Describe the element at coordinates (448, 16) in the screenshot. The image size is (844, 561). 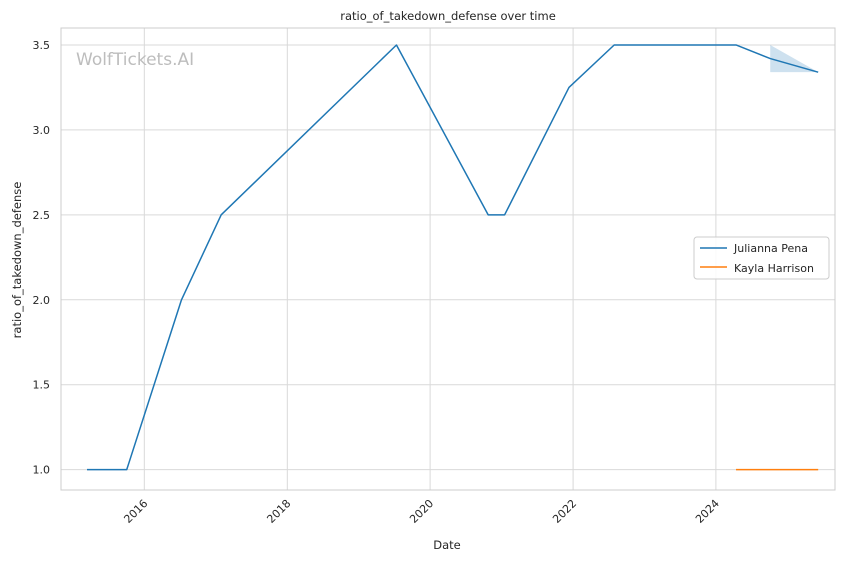
I see `chart-title: ratio_of_takedown_defense over time` at that location.